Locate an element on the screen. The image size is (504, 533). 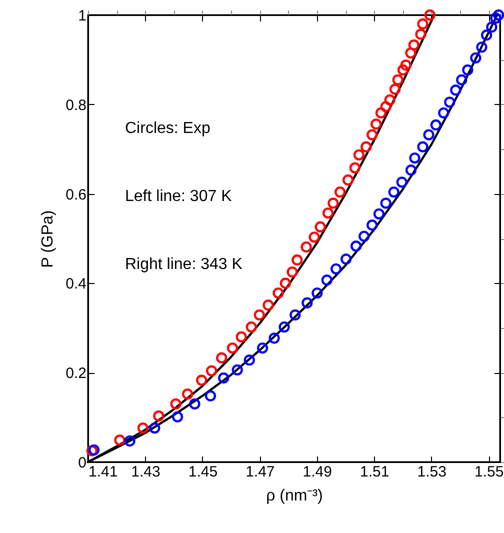
x-axis-title: ρ (nm⁻³) is located at coordinates (294, 496).